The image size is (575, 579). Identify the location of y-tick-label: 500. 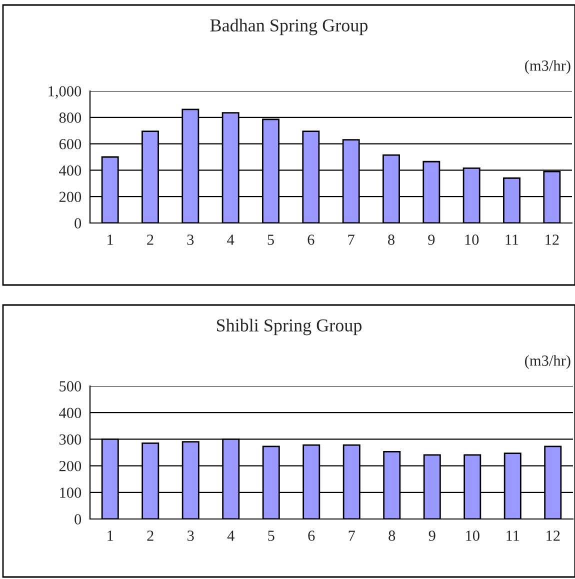
(71, 386).